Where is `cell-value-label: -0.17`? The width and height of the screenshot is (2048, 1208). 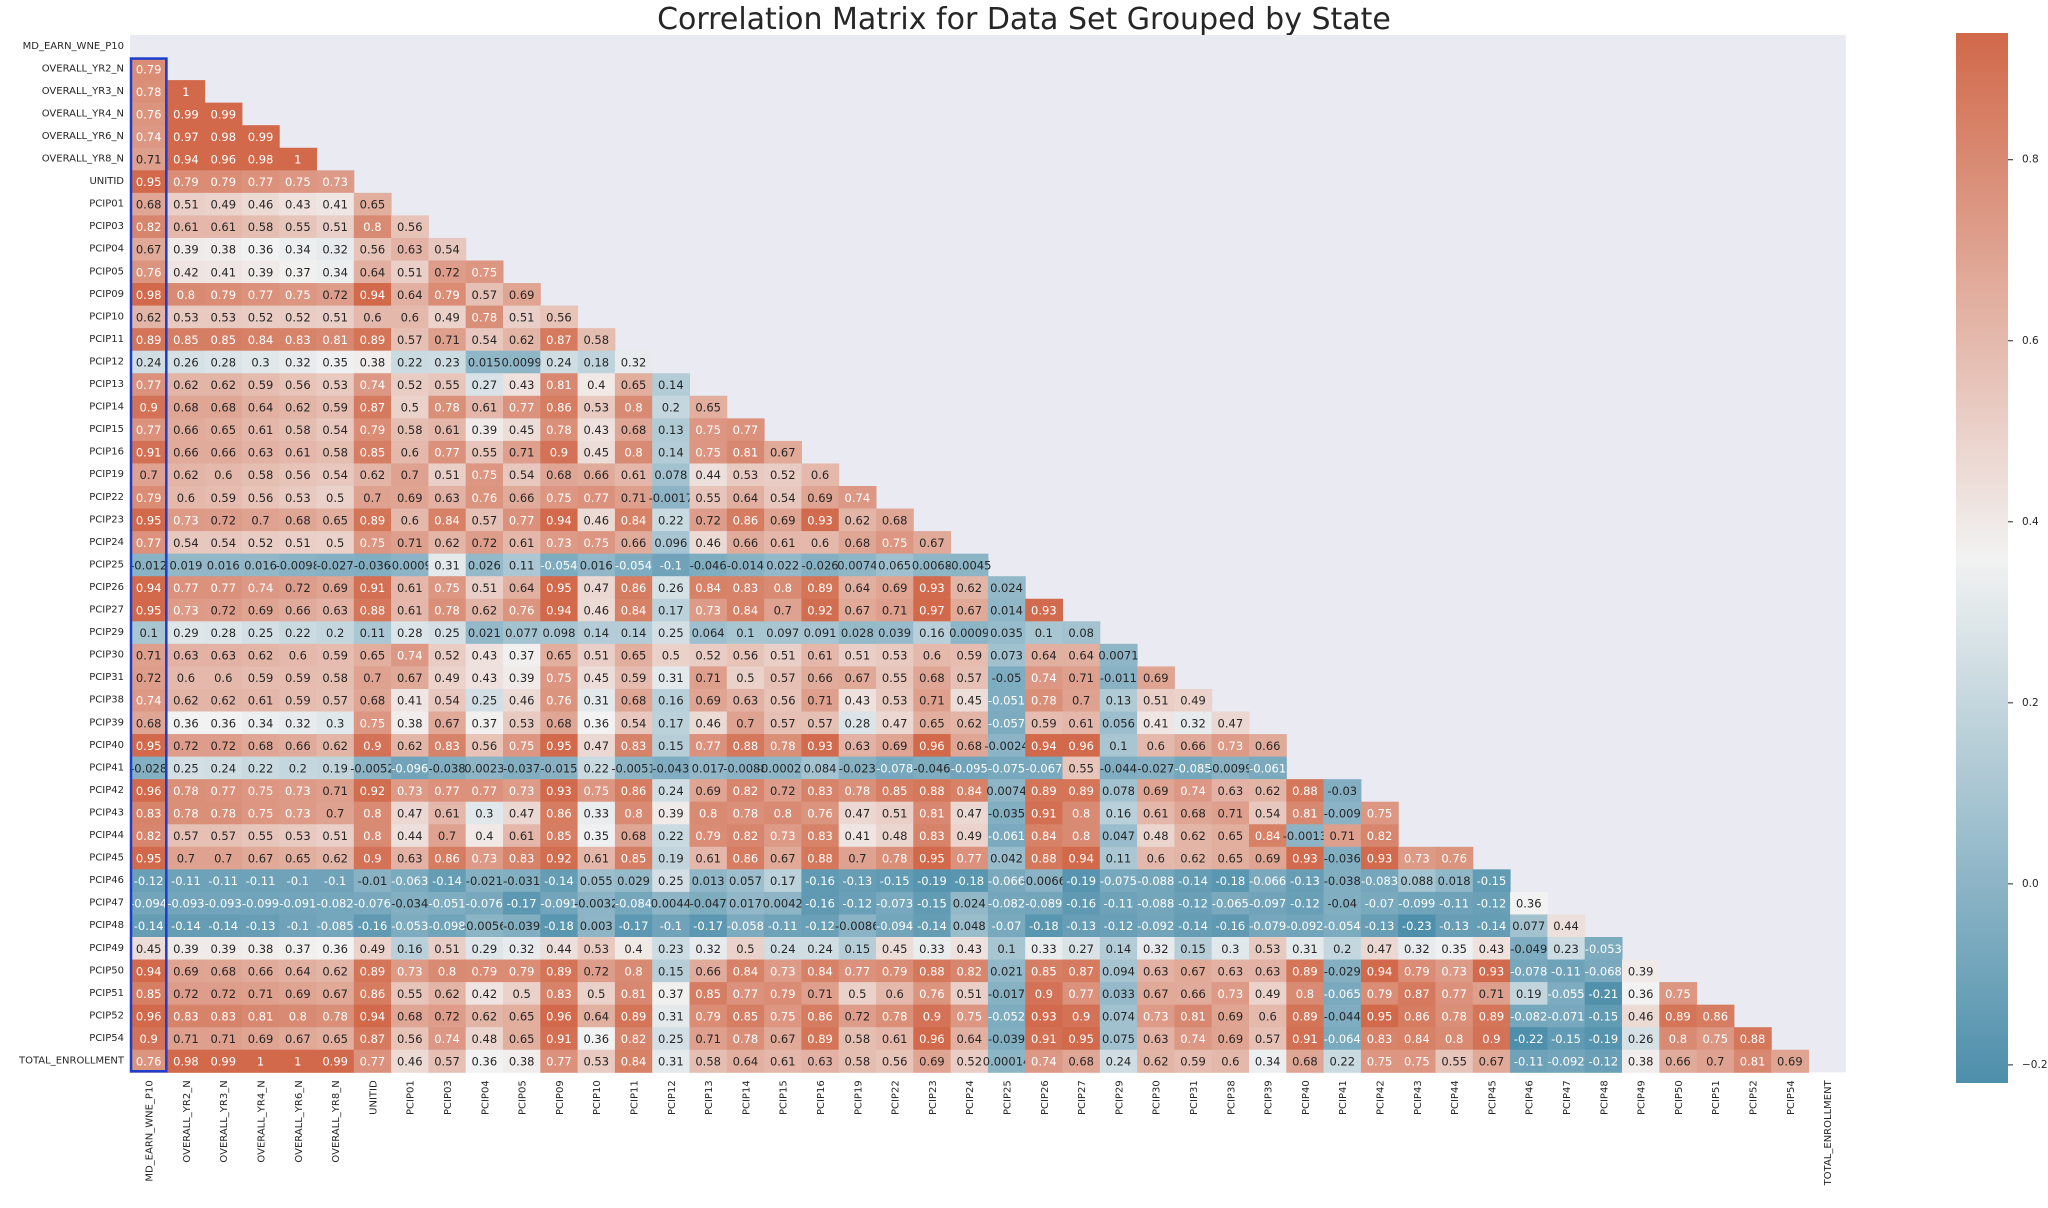
cell-value-label: -0.17 is located at coordinates (522, 904).